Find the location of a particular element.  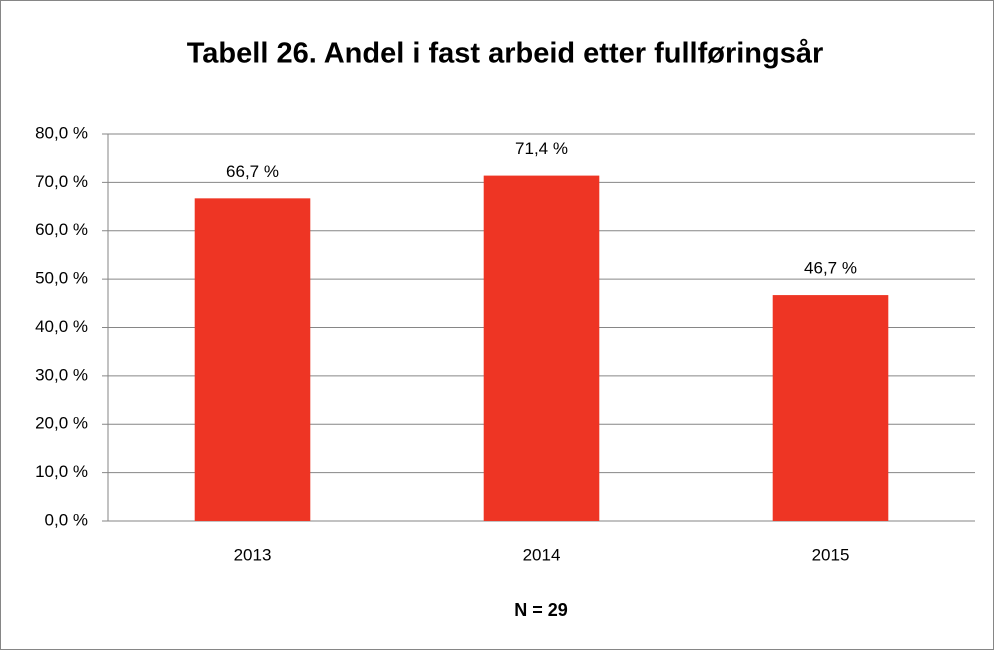

y-tick-label: 70,0 % is located at coordinates (61, 181).